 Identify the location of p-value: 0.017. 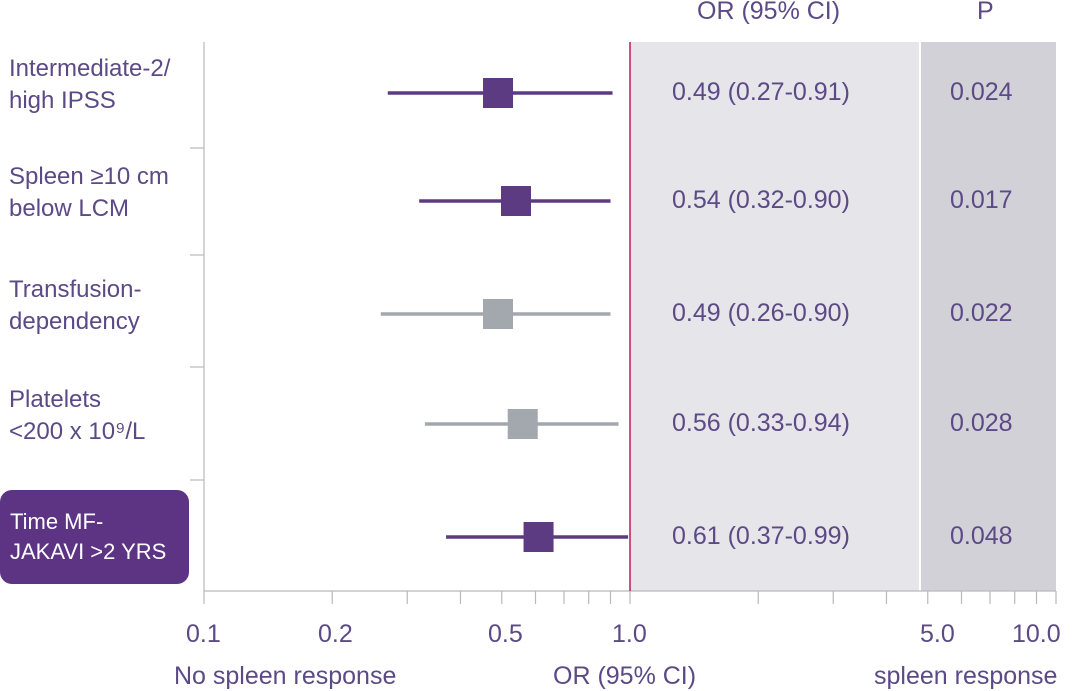
(981, 200).